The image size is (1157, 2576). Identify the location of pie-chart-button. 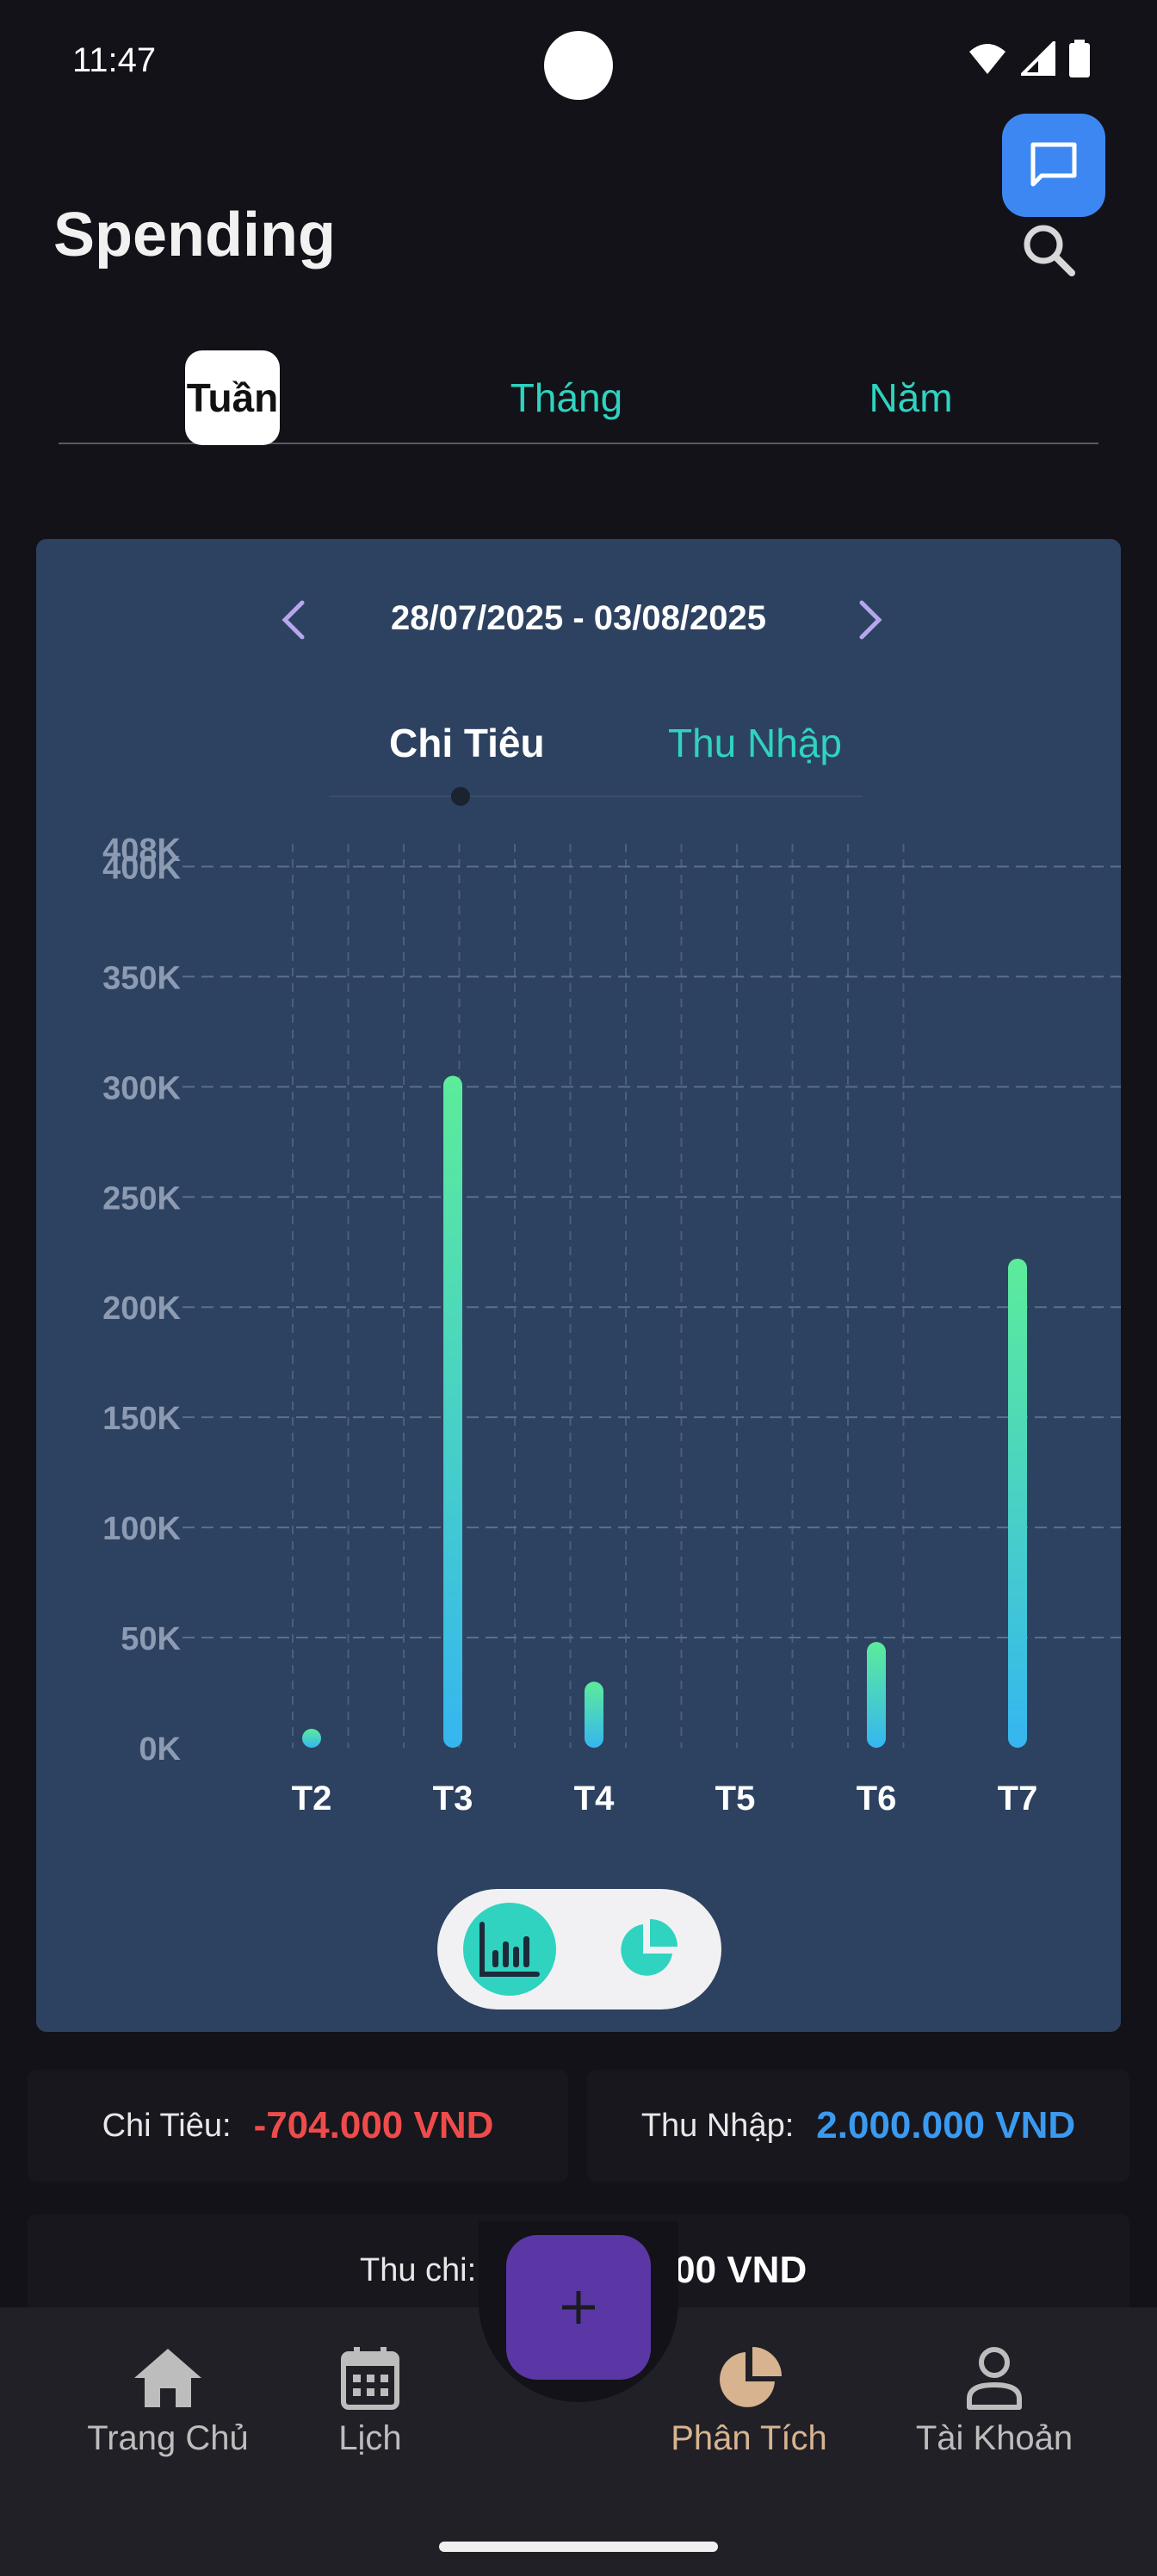
(648, 1950).